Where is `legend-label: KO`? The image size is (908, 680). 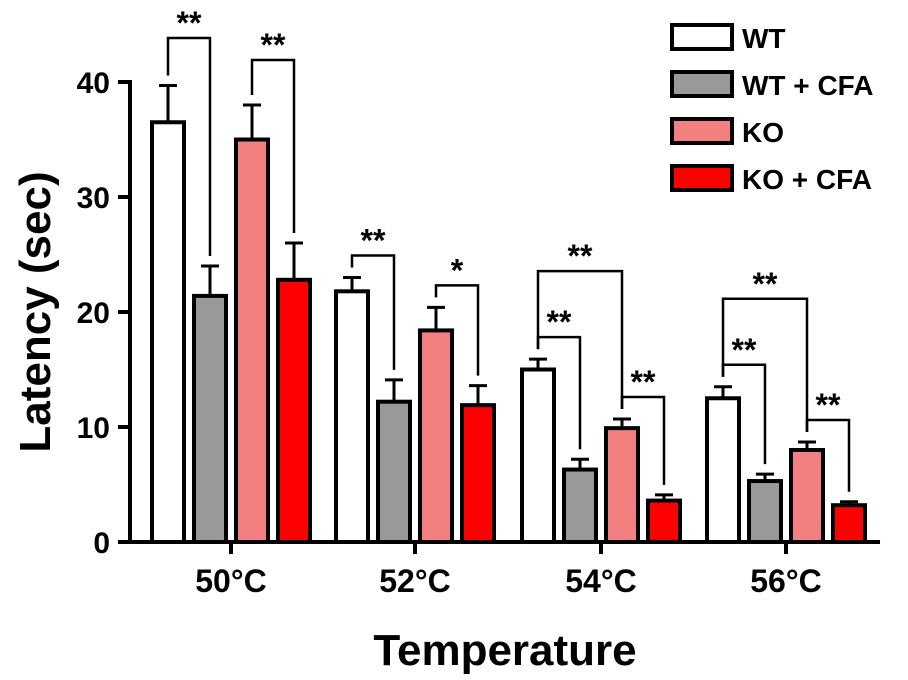
legend-label: KO is located at coordinates (763, 132).